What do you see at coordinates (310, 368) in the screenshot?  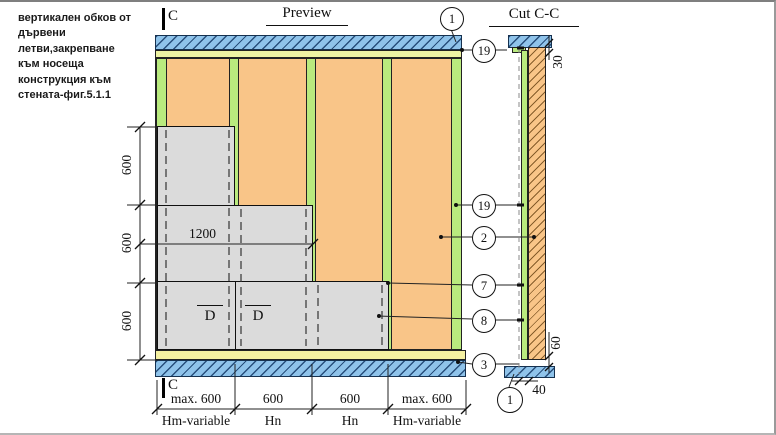 I see `bottom-plate` at bounding box center [310, 368].